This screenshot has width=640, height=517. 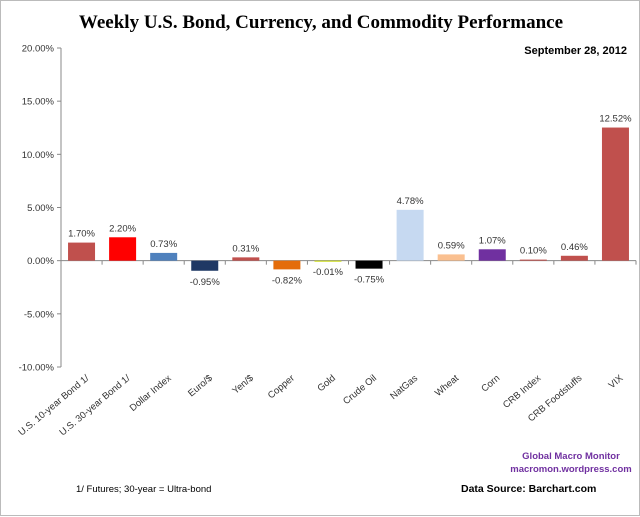 I want to click on x-tick-label: U.S. 30-year Bond 1/, so click(x=95, y=406).